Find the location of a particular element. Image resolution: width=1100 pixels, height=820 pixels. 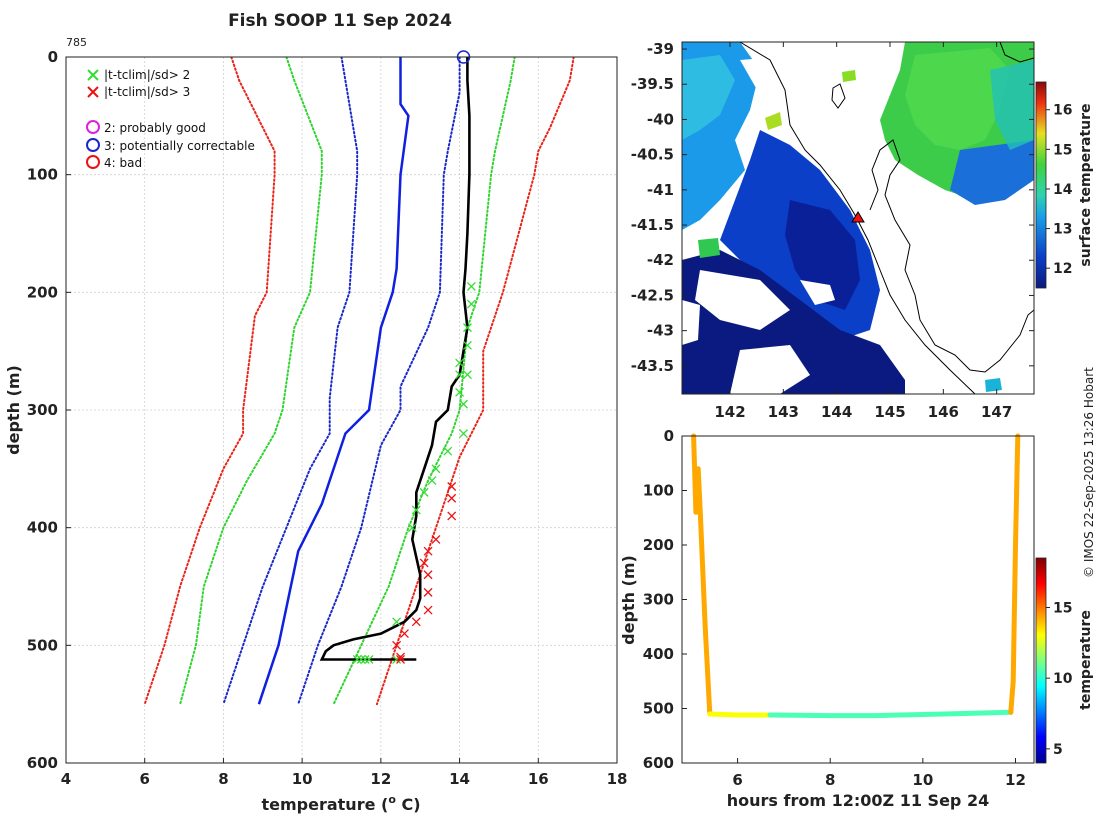

legend-entry-sd3: |t-tclim|/sd> 3 is located at coordinates (138, 92).